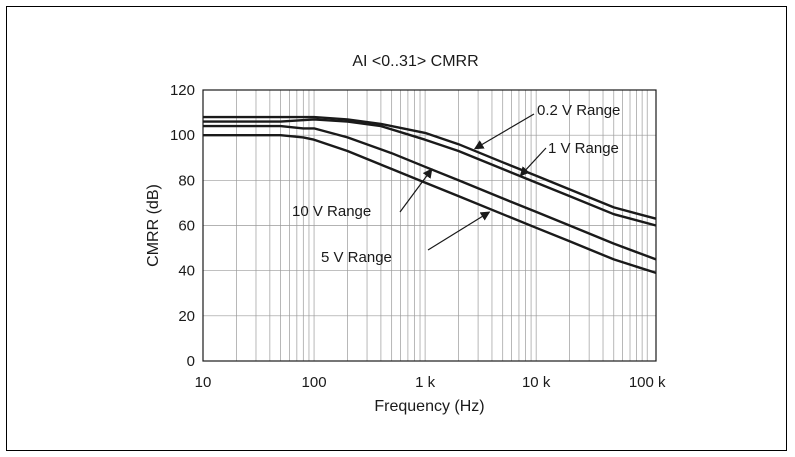 Image resolution: width=795 pixels, height=457 pixels. Describe the element at coordinates (186, 271) in the screenshot. I see `y-tick-label: 40` at that location.